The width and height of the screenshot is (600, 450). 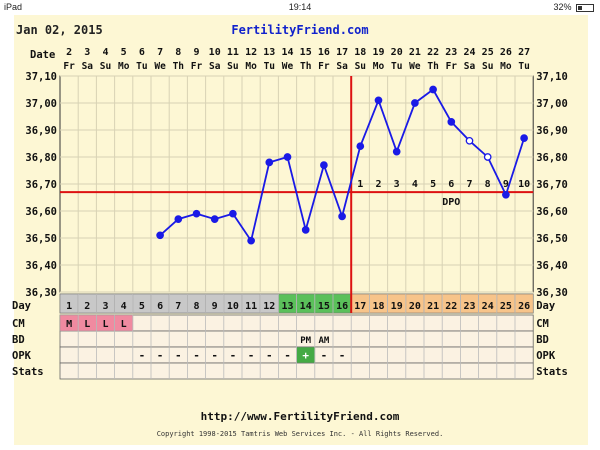 I want to click on dpo-number: 8, so click(x=488, y=184).